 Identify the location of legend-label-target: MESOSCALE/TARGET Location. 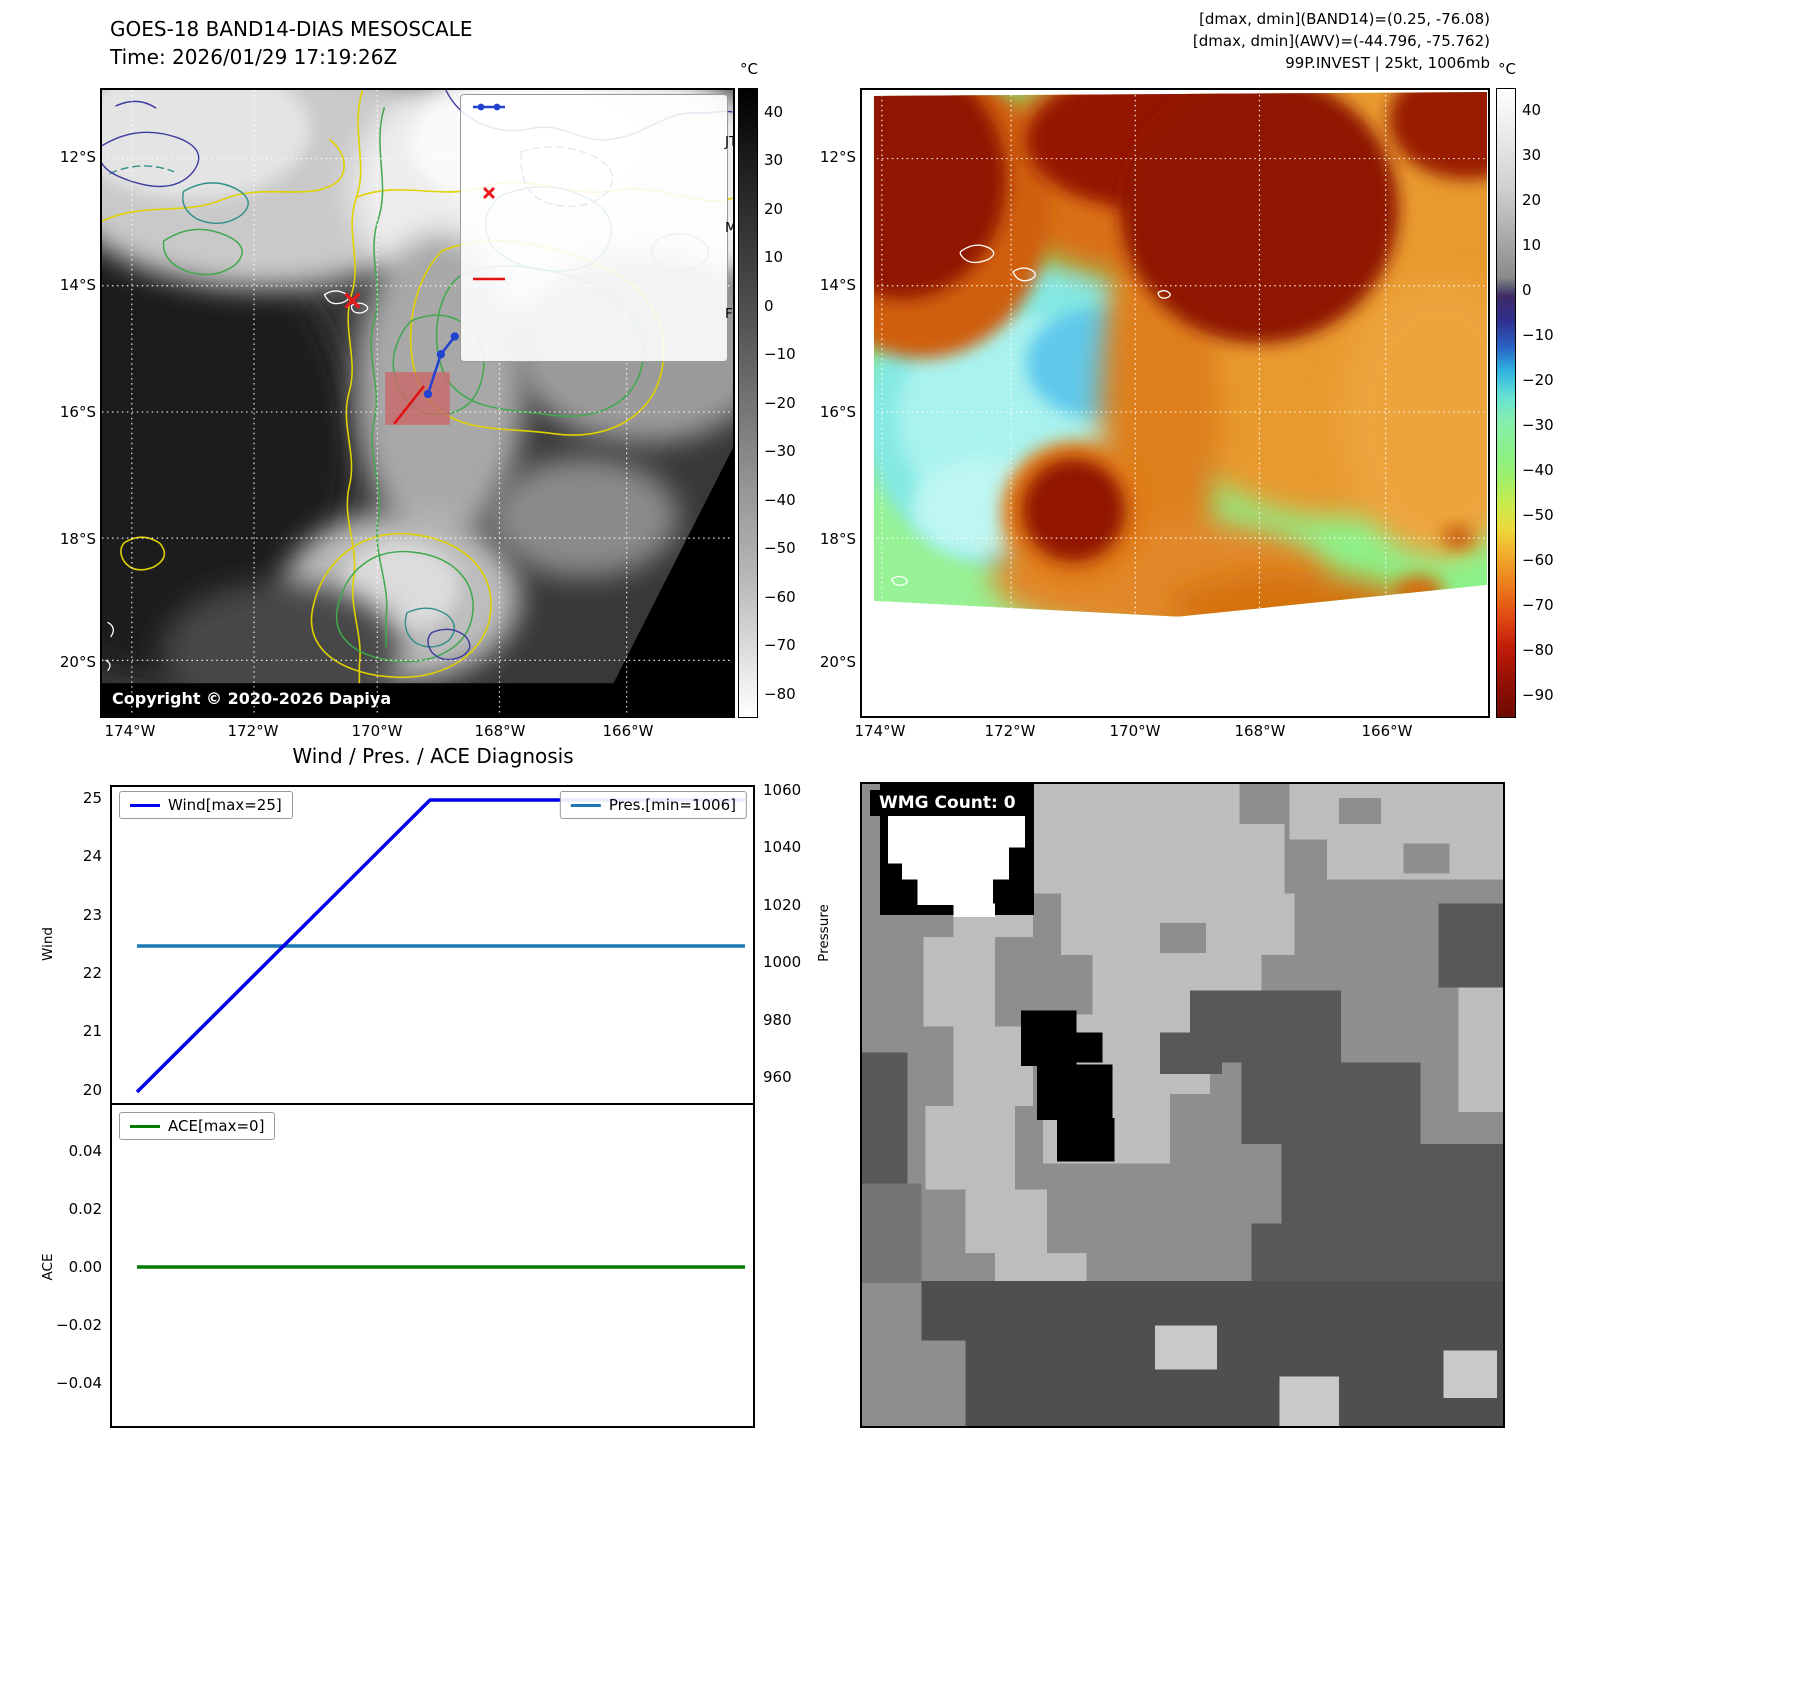
(729, 228).